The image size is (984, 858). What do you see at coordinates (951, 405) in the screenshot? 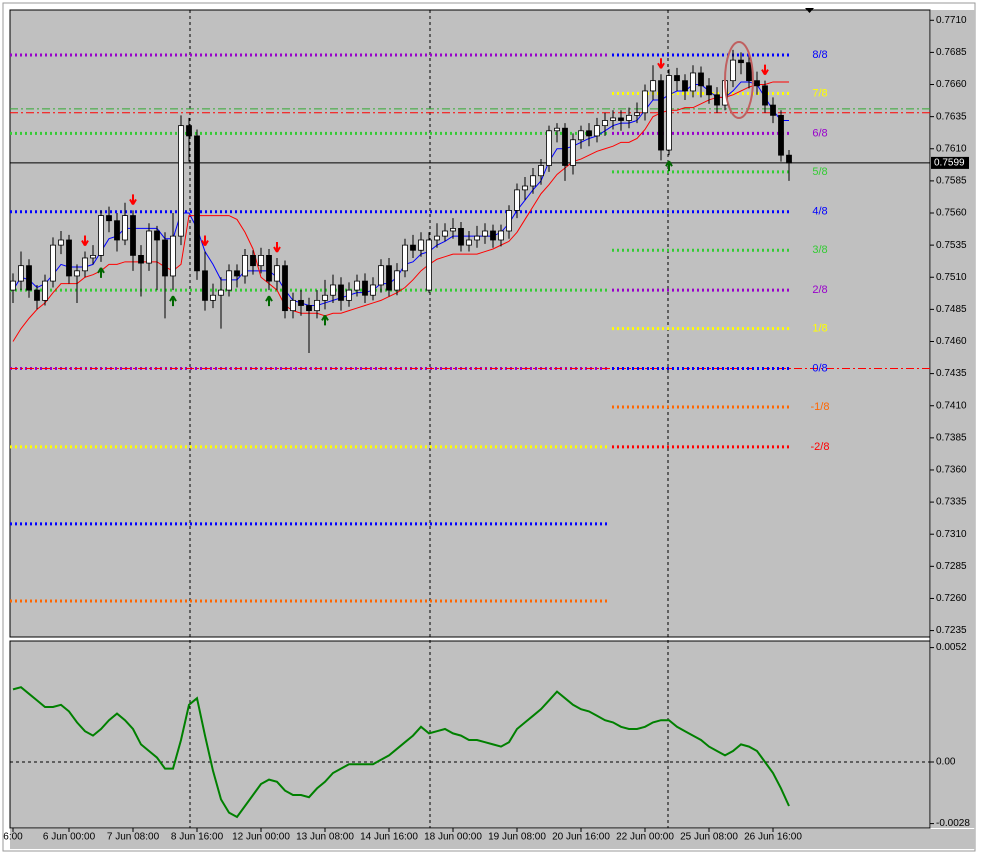
I see `y-tick-label: 0.7410` at bounding box center [951, 405].